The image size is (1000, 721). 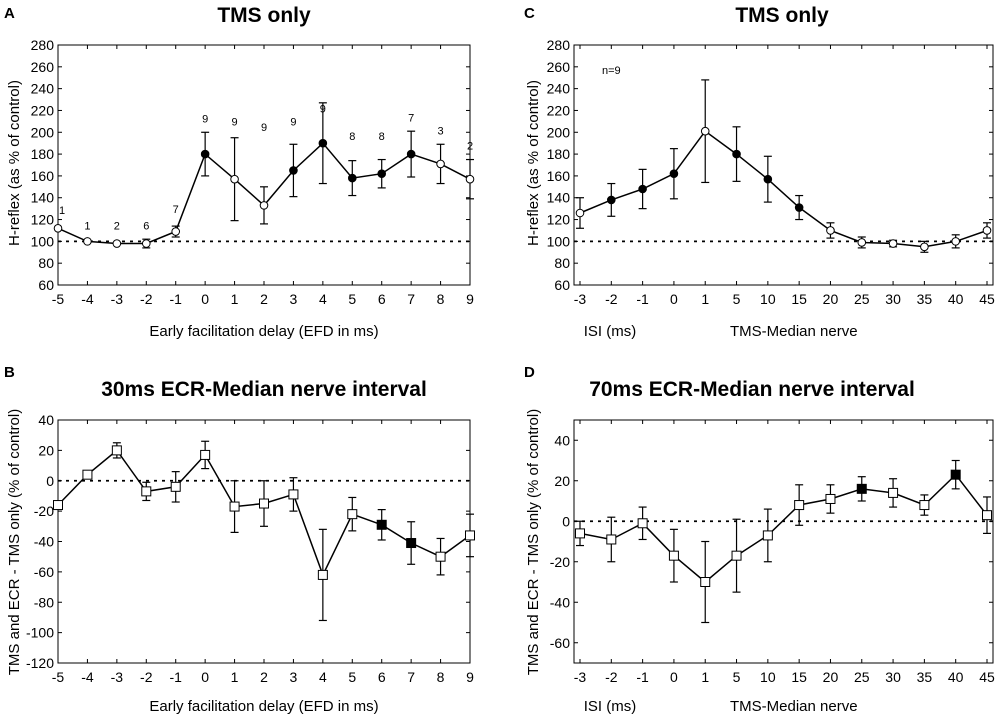 What do you see at coordinates (925, 299) in the screenshot?
I see `panel-c-x-tick-label: 35` at bounding box center [925, 299].